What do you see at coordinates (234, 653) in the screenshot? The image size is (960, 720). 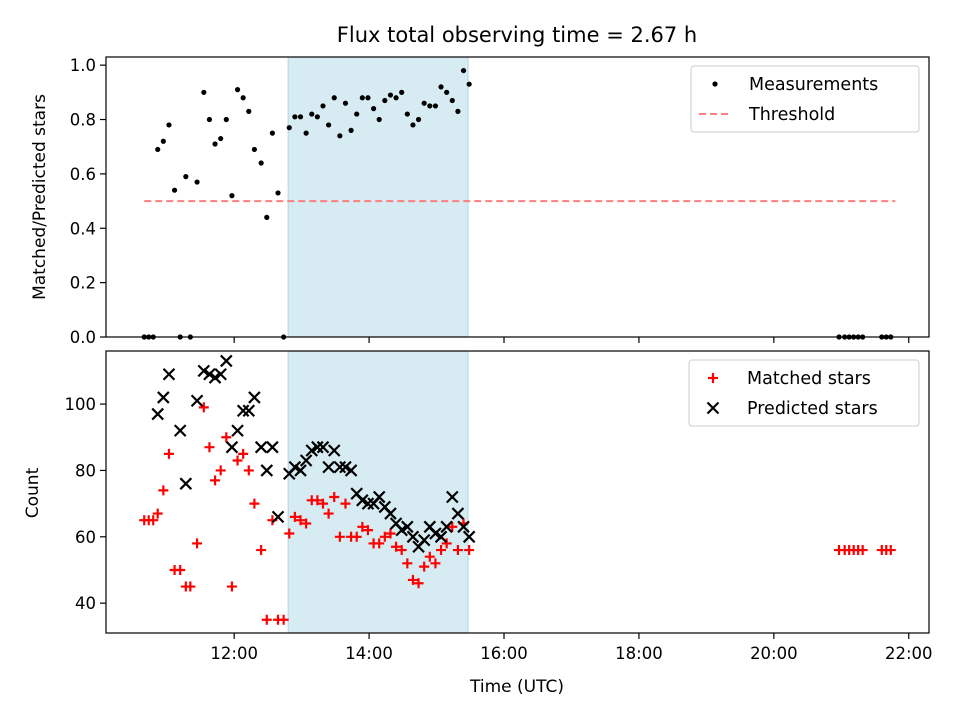 I see `x-tick-label: 12:00` at bounding box center [234, 653].